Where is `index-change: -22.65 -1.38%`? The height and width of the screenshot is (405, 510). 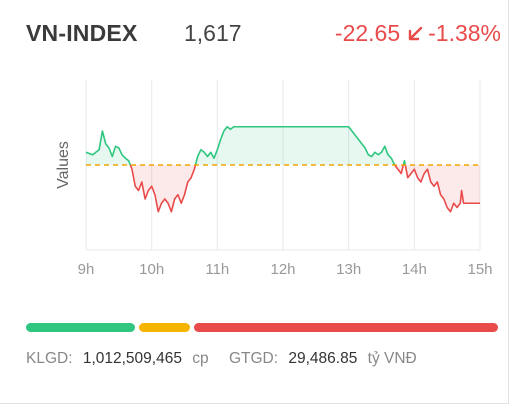
index-change: -22.65 -1.38% is located at coordinates (418, 33).